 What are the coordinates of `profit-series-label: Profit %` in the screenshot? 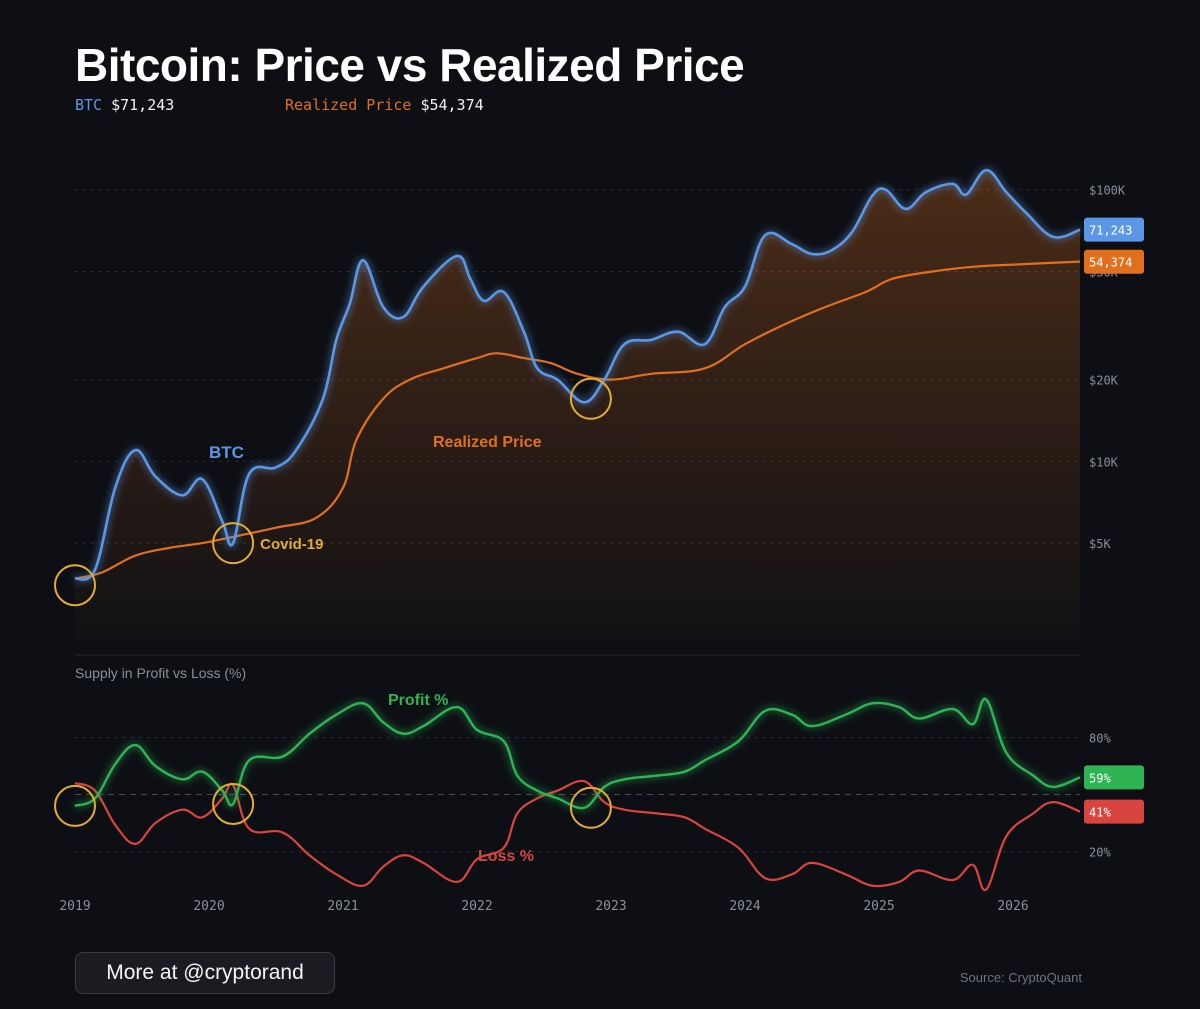 It's located at (418, 700).